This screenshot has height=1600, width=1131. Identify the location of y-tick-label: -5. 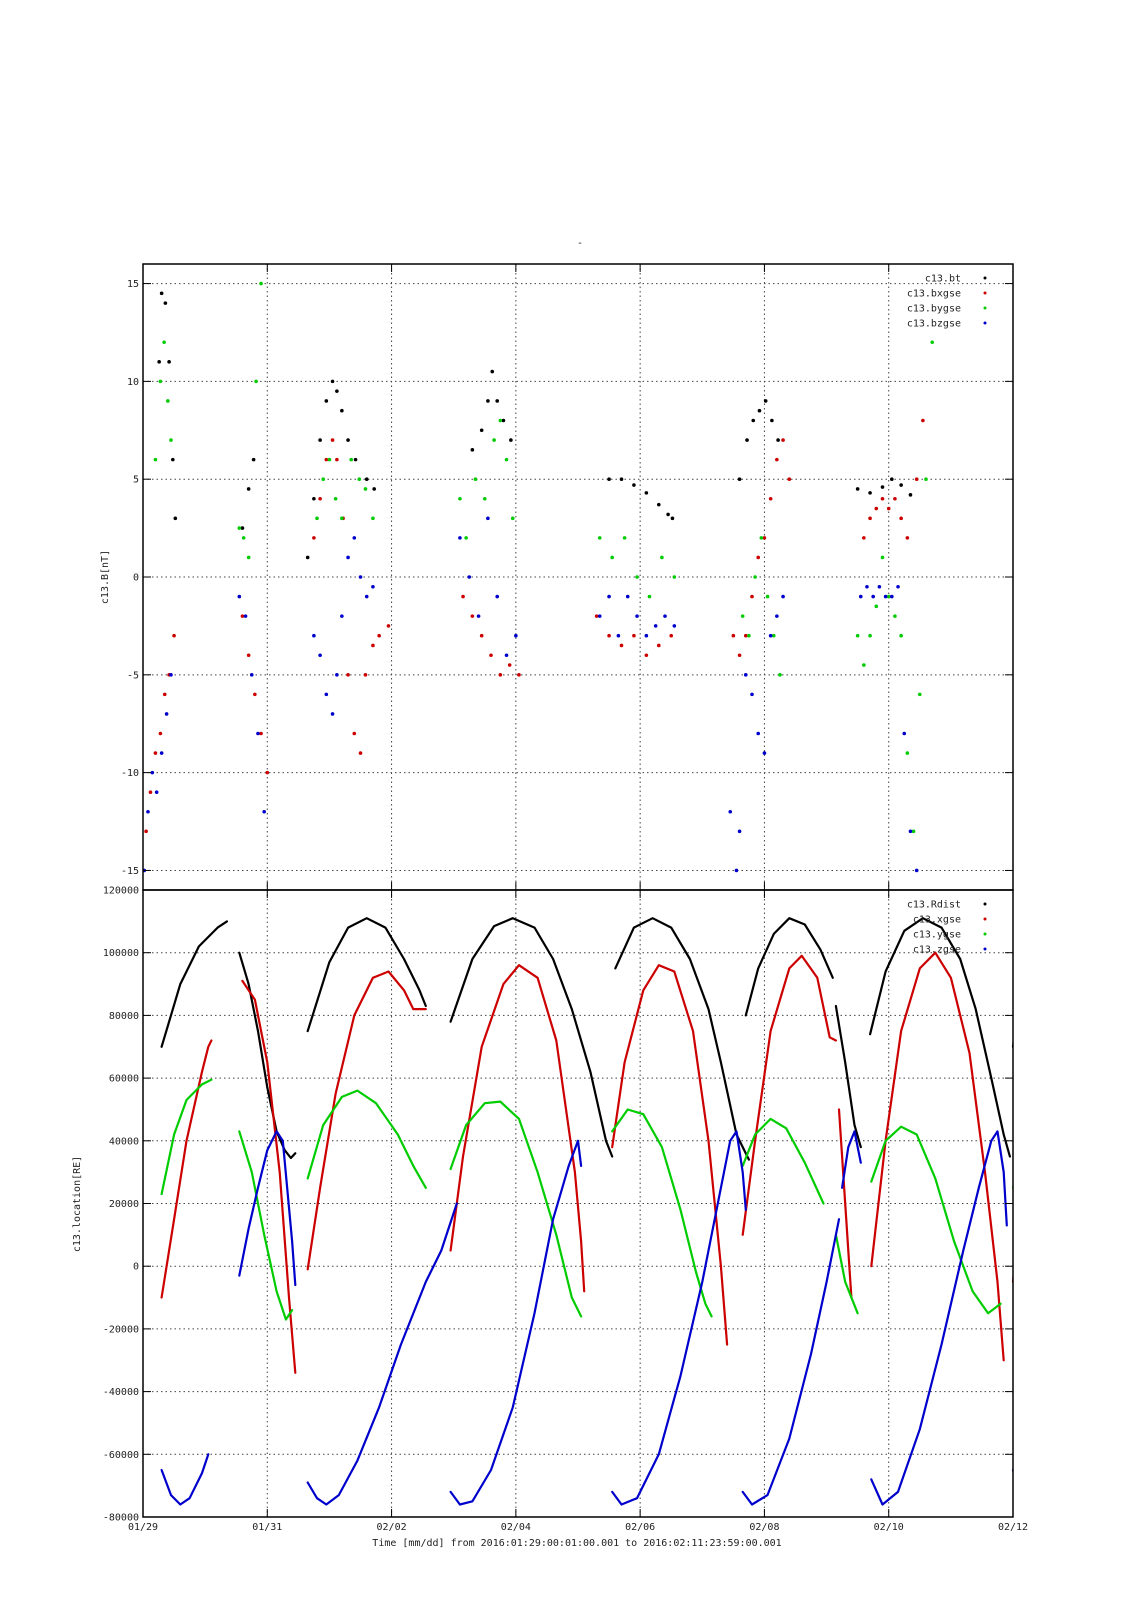
(133, 675).